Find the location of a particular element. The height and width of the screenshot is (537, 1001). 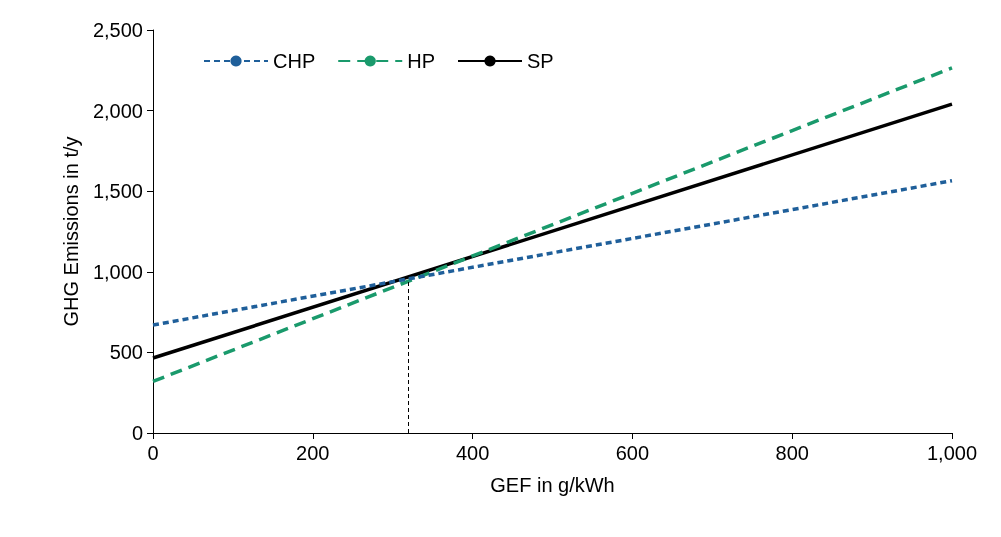

y-axis-title: GHG Emissions in t/y is located at coordinates (71, 231).